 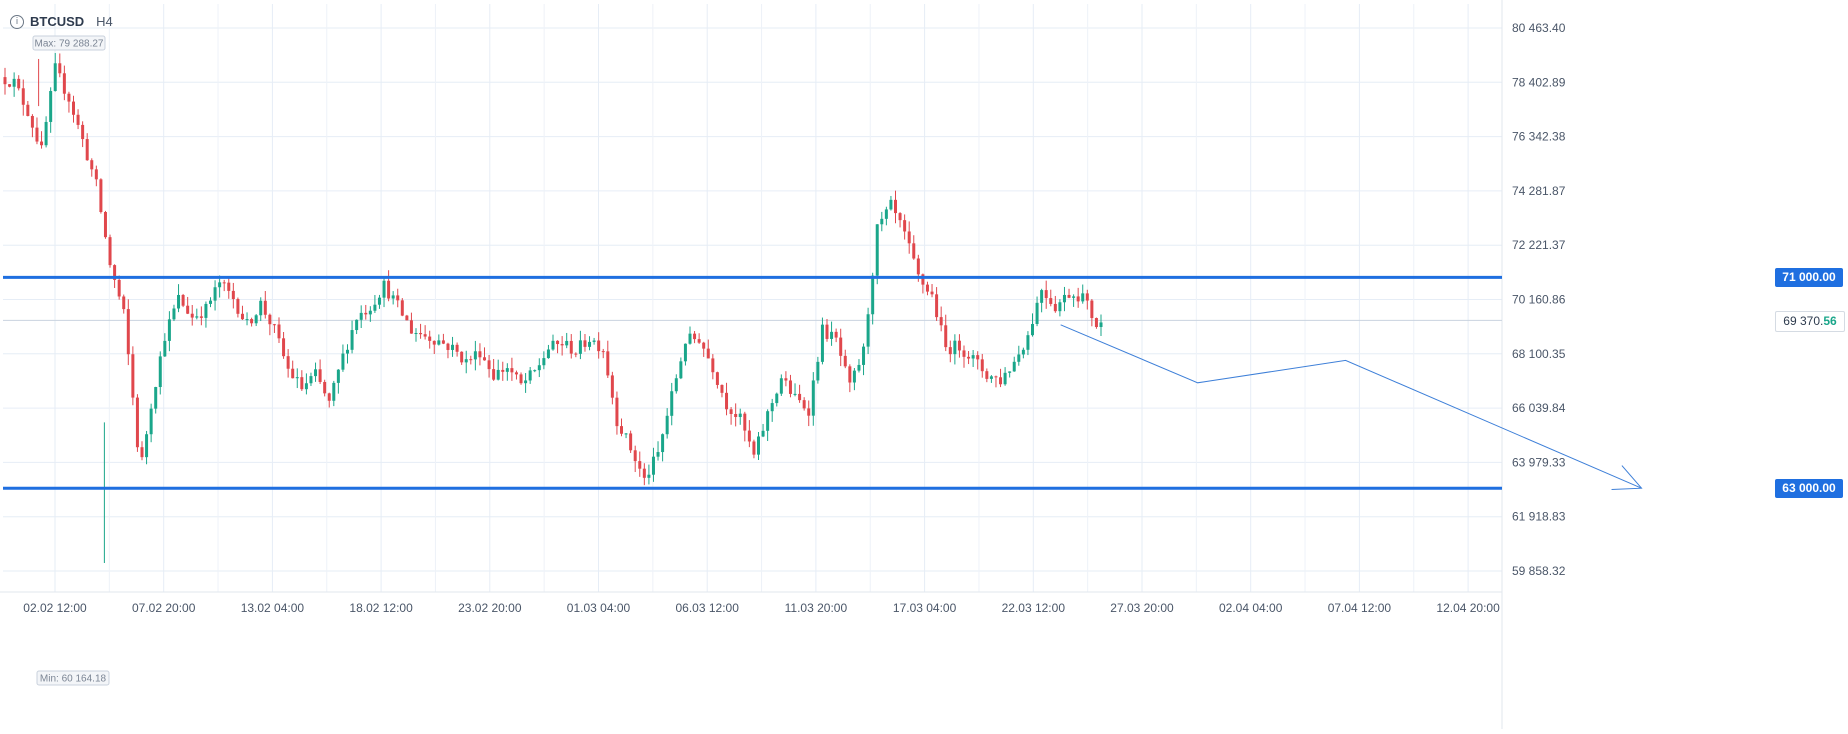 I want to click on level-63000-badge: 63 000.00, so click(x=1809, y=488).